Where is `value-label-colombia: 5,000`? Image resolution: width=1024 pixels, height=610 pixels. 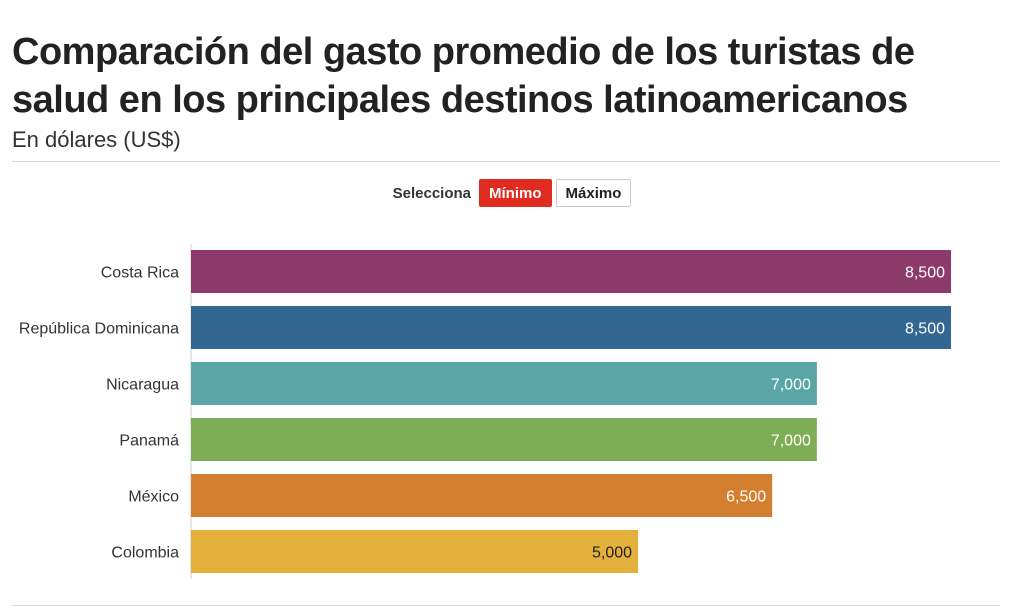
value-label-colombia: 5,000 is located at coordinates (612, 553).